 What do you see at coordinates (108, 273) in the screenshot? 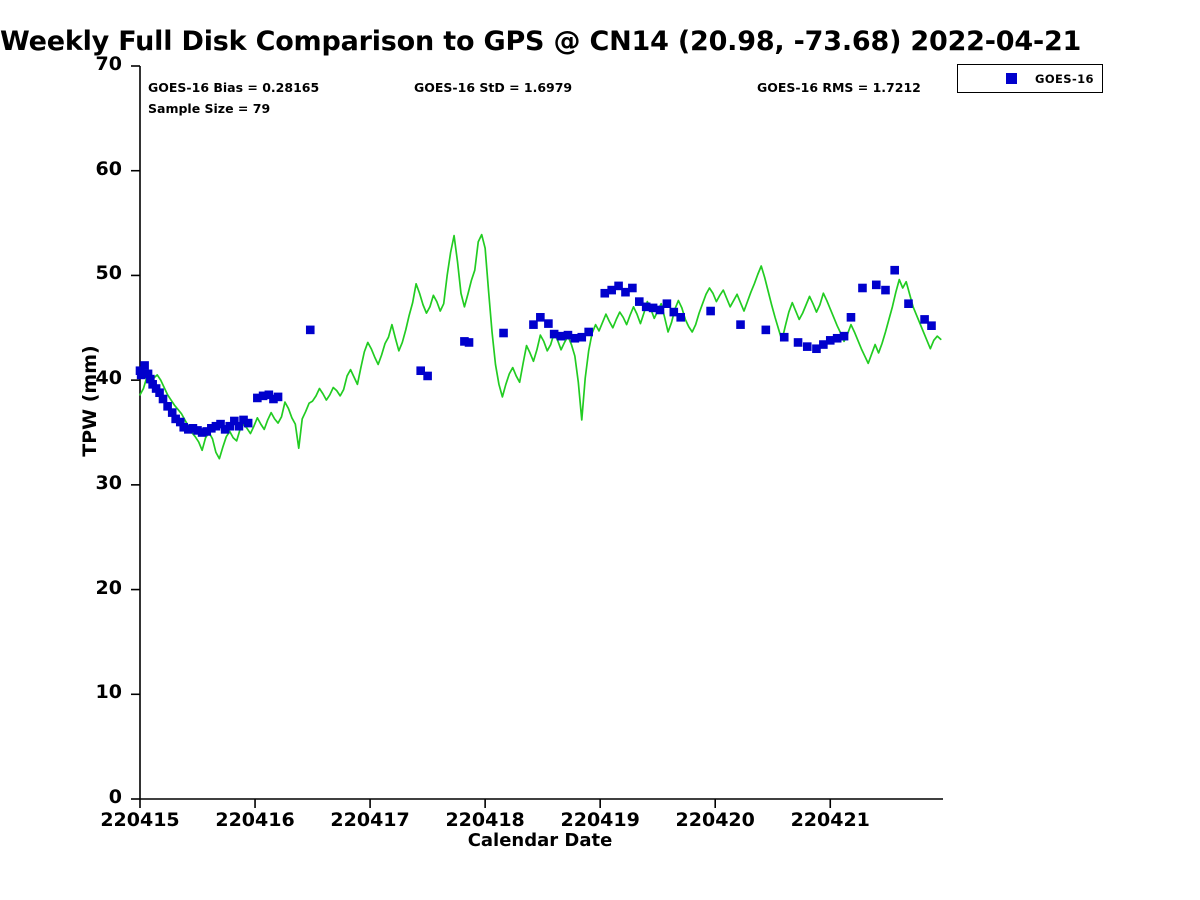
I see `y-tick-label: 50` at bounding box center [108, 273].